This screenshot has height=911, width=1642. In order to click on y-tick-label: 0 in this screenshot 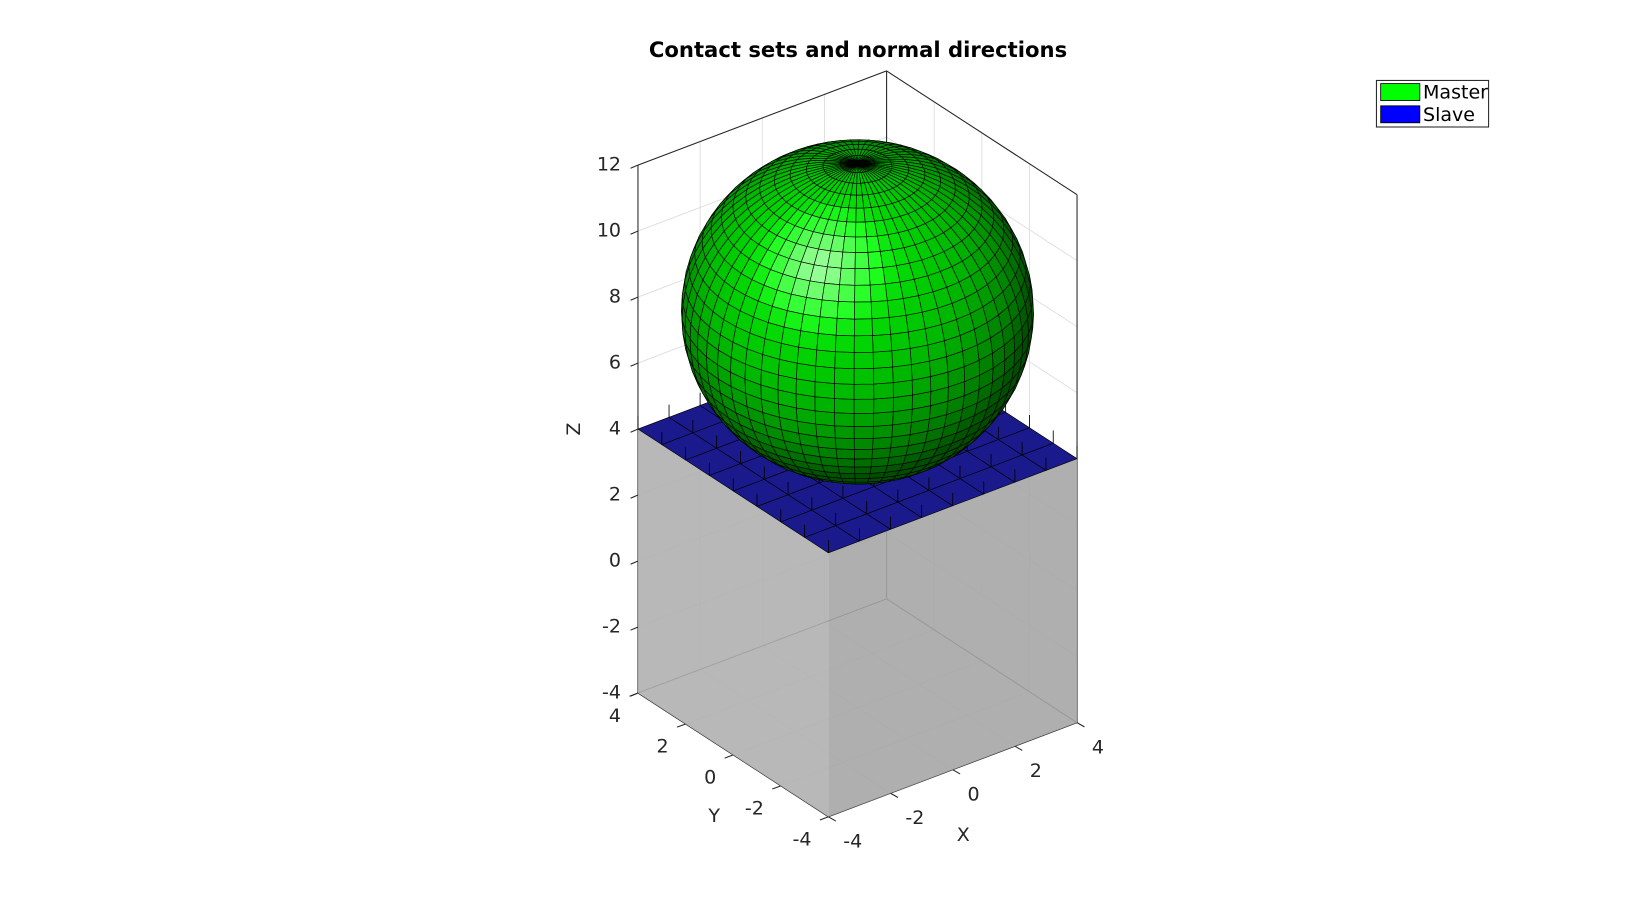, I will do `click(710, 778)`.